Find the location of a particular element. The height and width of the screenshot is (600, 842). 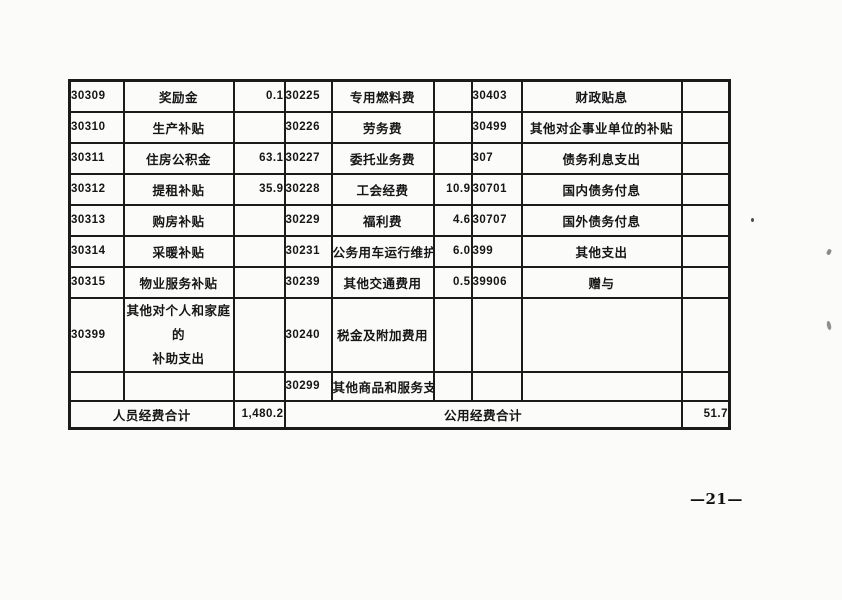

cell-code: 30239 is located at coordinates (308, 282).